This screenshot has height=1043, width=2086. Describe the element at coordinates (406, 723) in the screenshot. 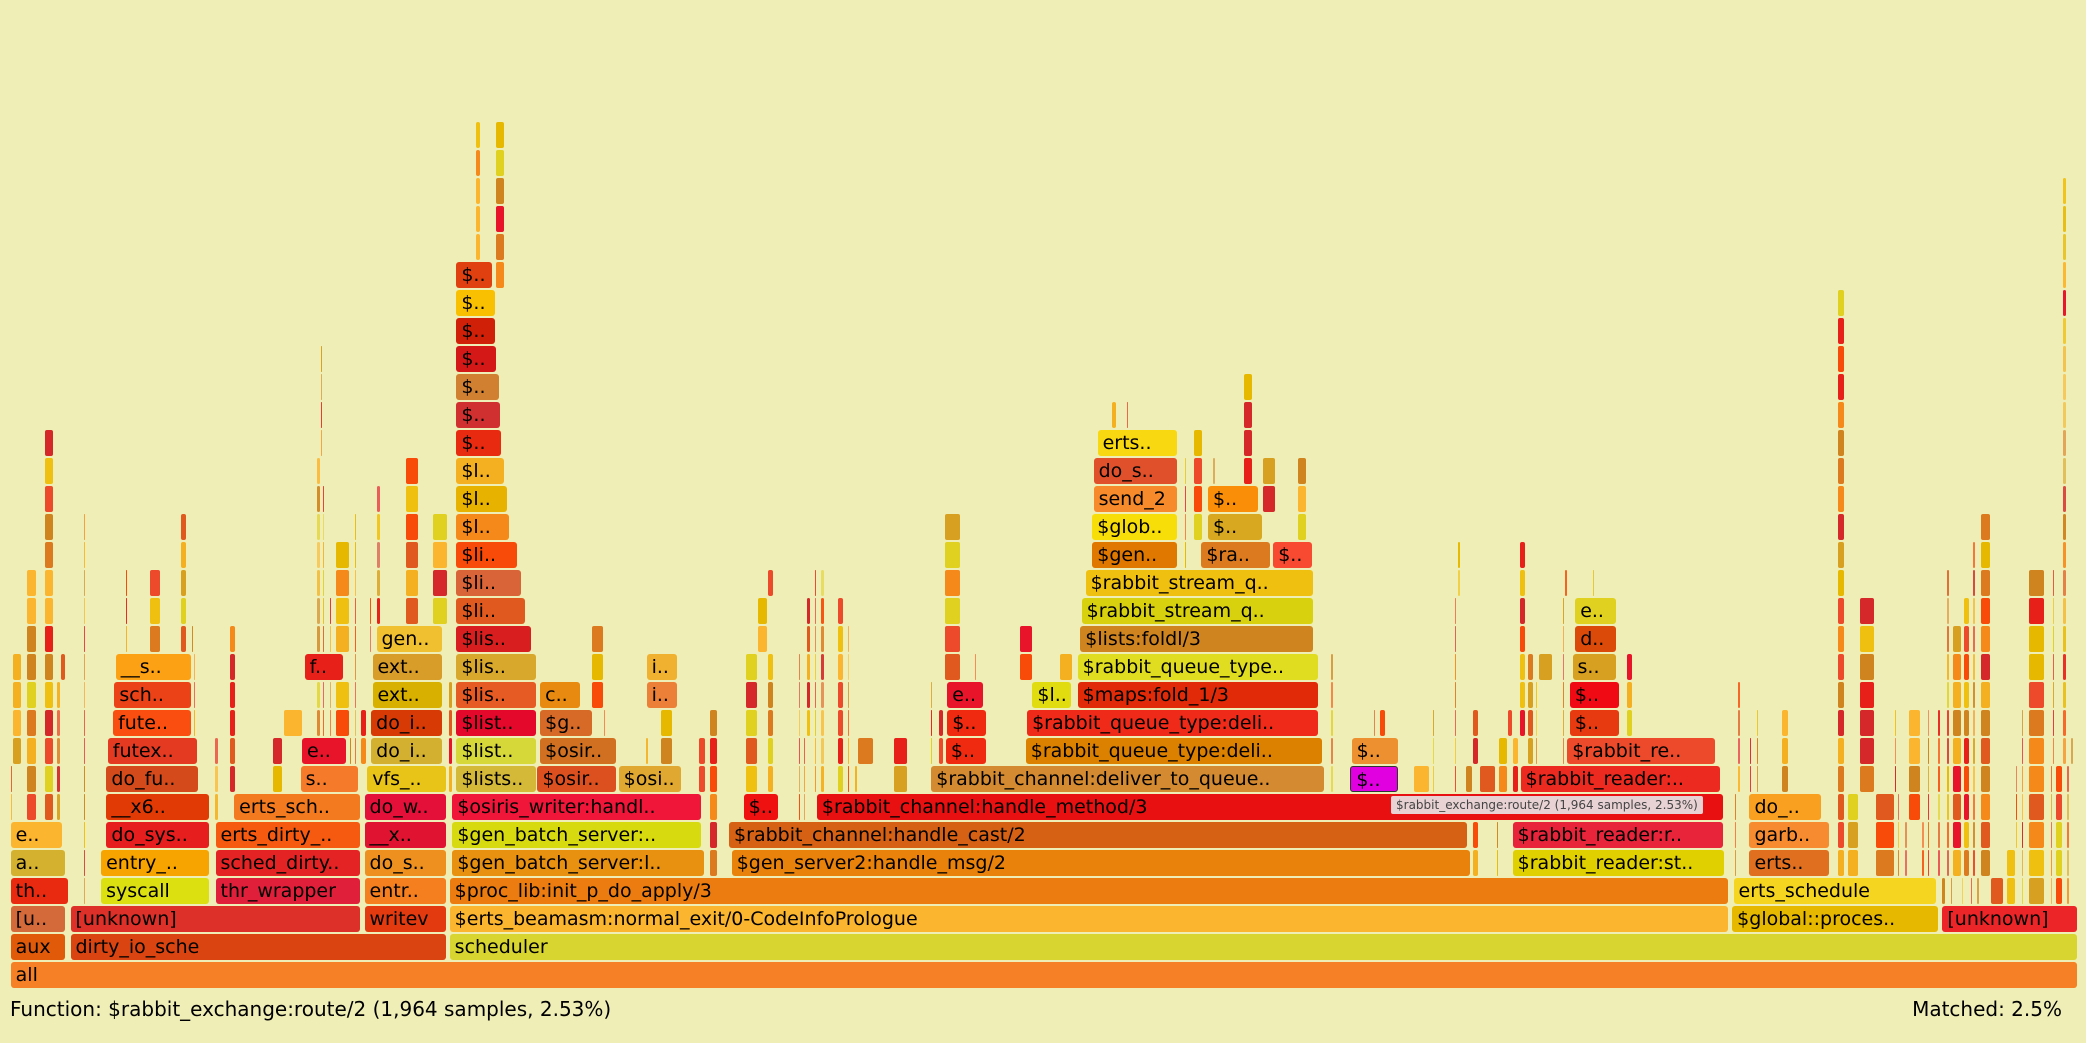

I see `stack-frame: do_i..` at that location.